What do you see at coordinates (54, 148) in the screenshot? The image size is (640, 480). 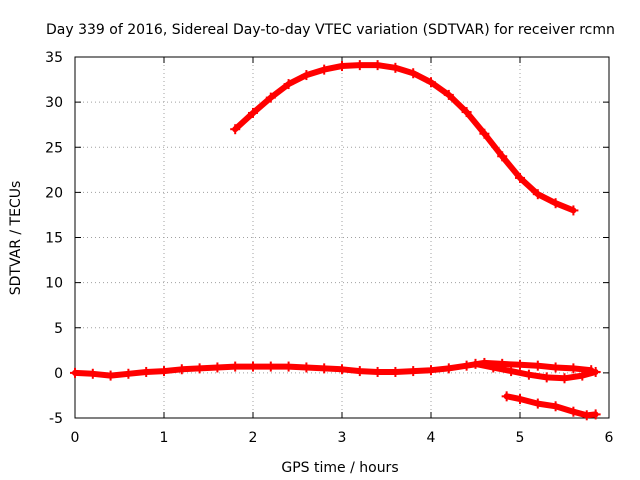 I see `y-tick-label: 25` at bounding box center [54, 148].